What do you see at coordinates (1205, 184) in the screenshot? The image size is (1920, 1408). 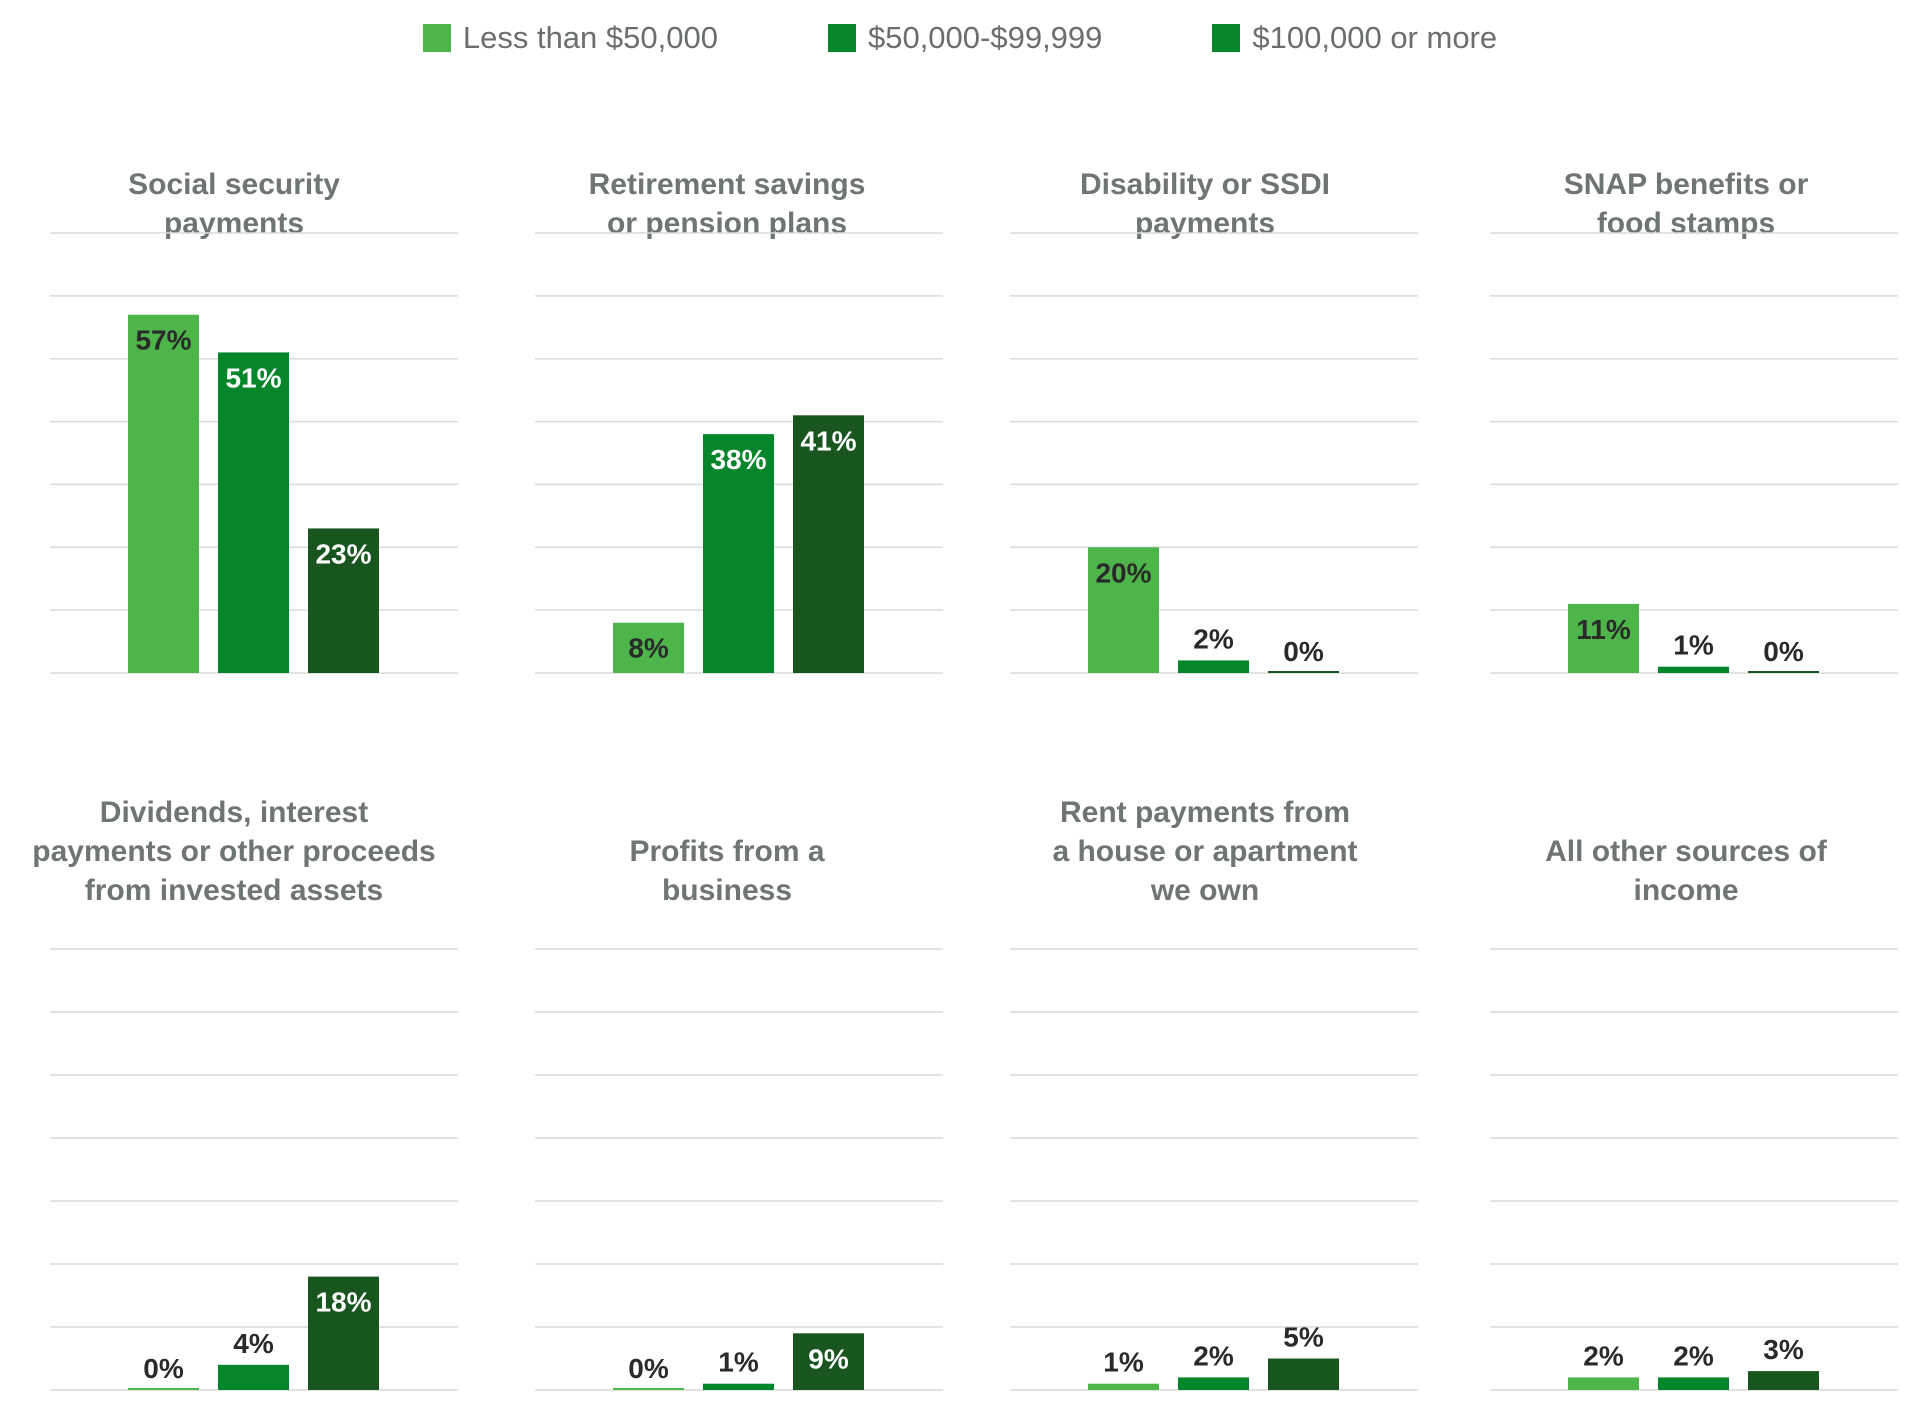 I see `panel-title-line: Disability or SSDI` at bounding box center [1205, 184].